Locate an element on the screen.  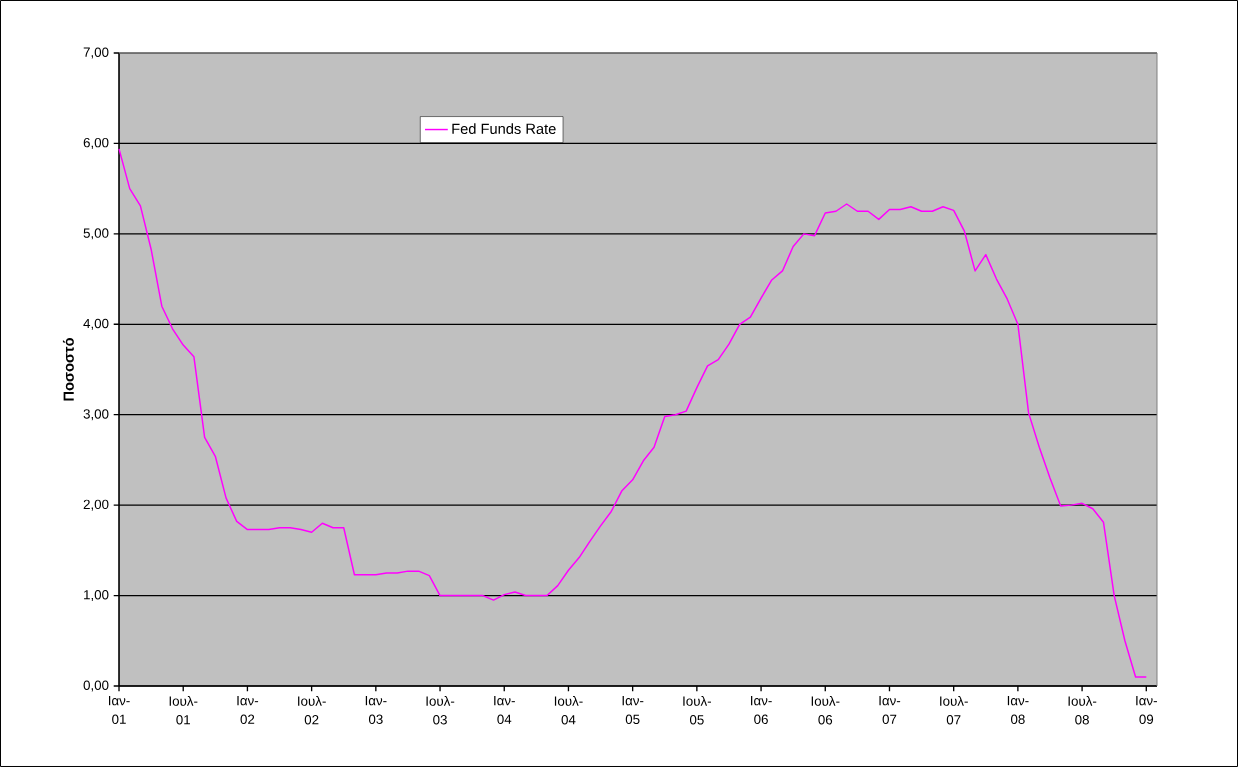
y-tick-label: 2,00 is located at coordinates (96, 505).